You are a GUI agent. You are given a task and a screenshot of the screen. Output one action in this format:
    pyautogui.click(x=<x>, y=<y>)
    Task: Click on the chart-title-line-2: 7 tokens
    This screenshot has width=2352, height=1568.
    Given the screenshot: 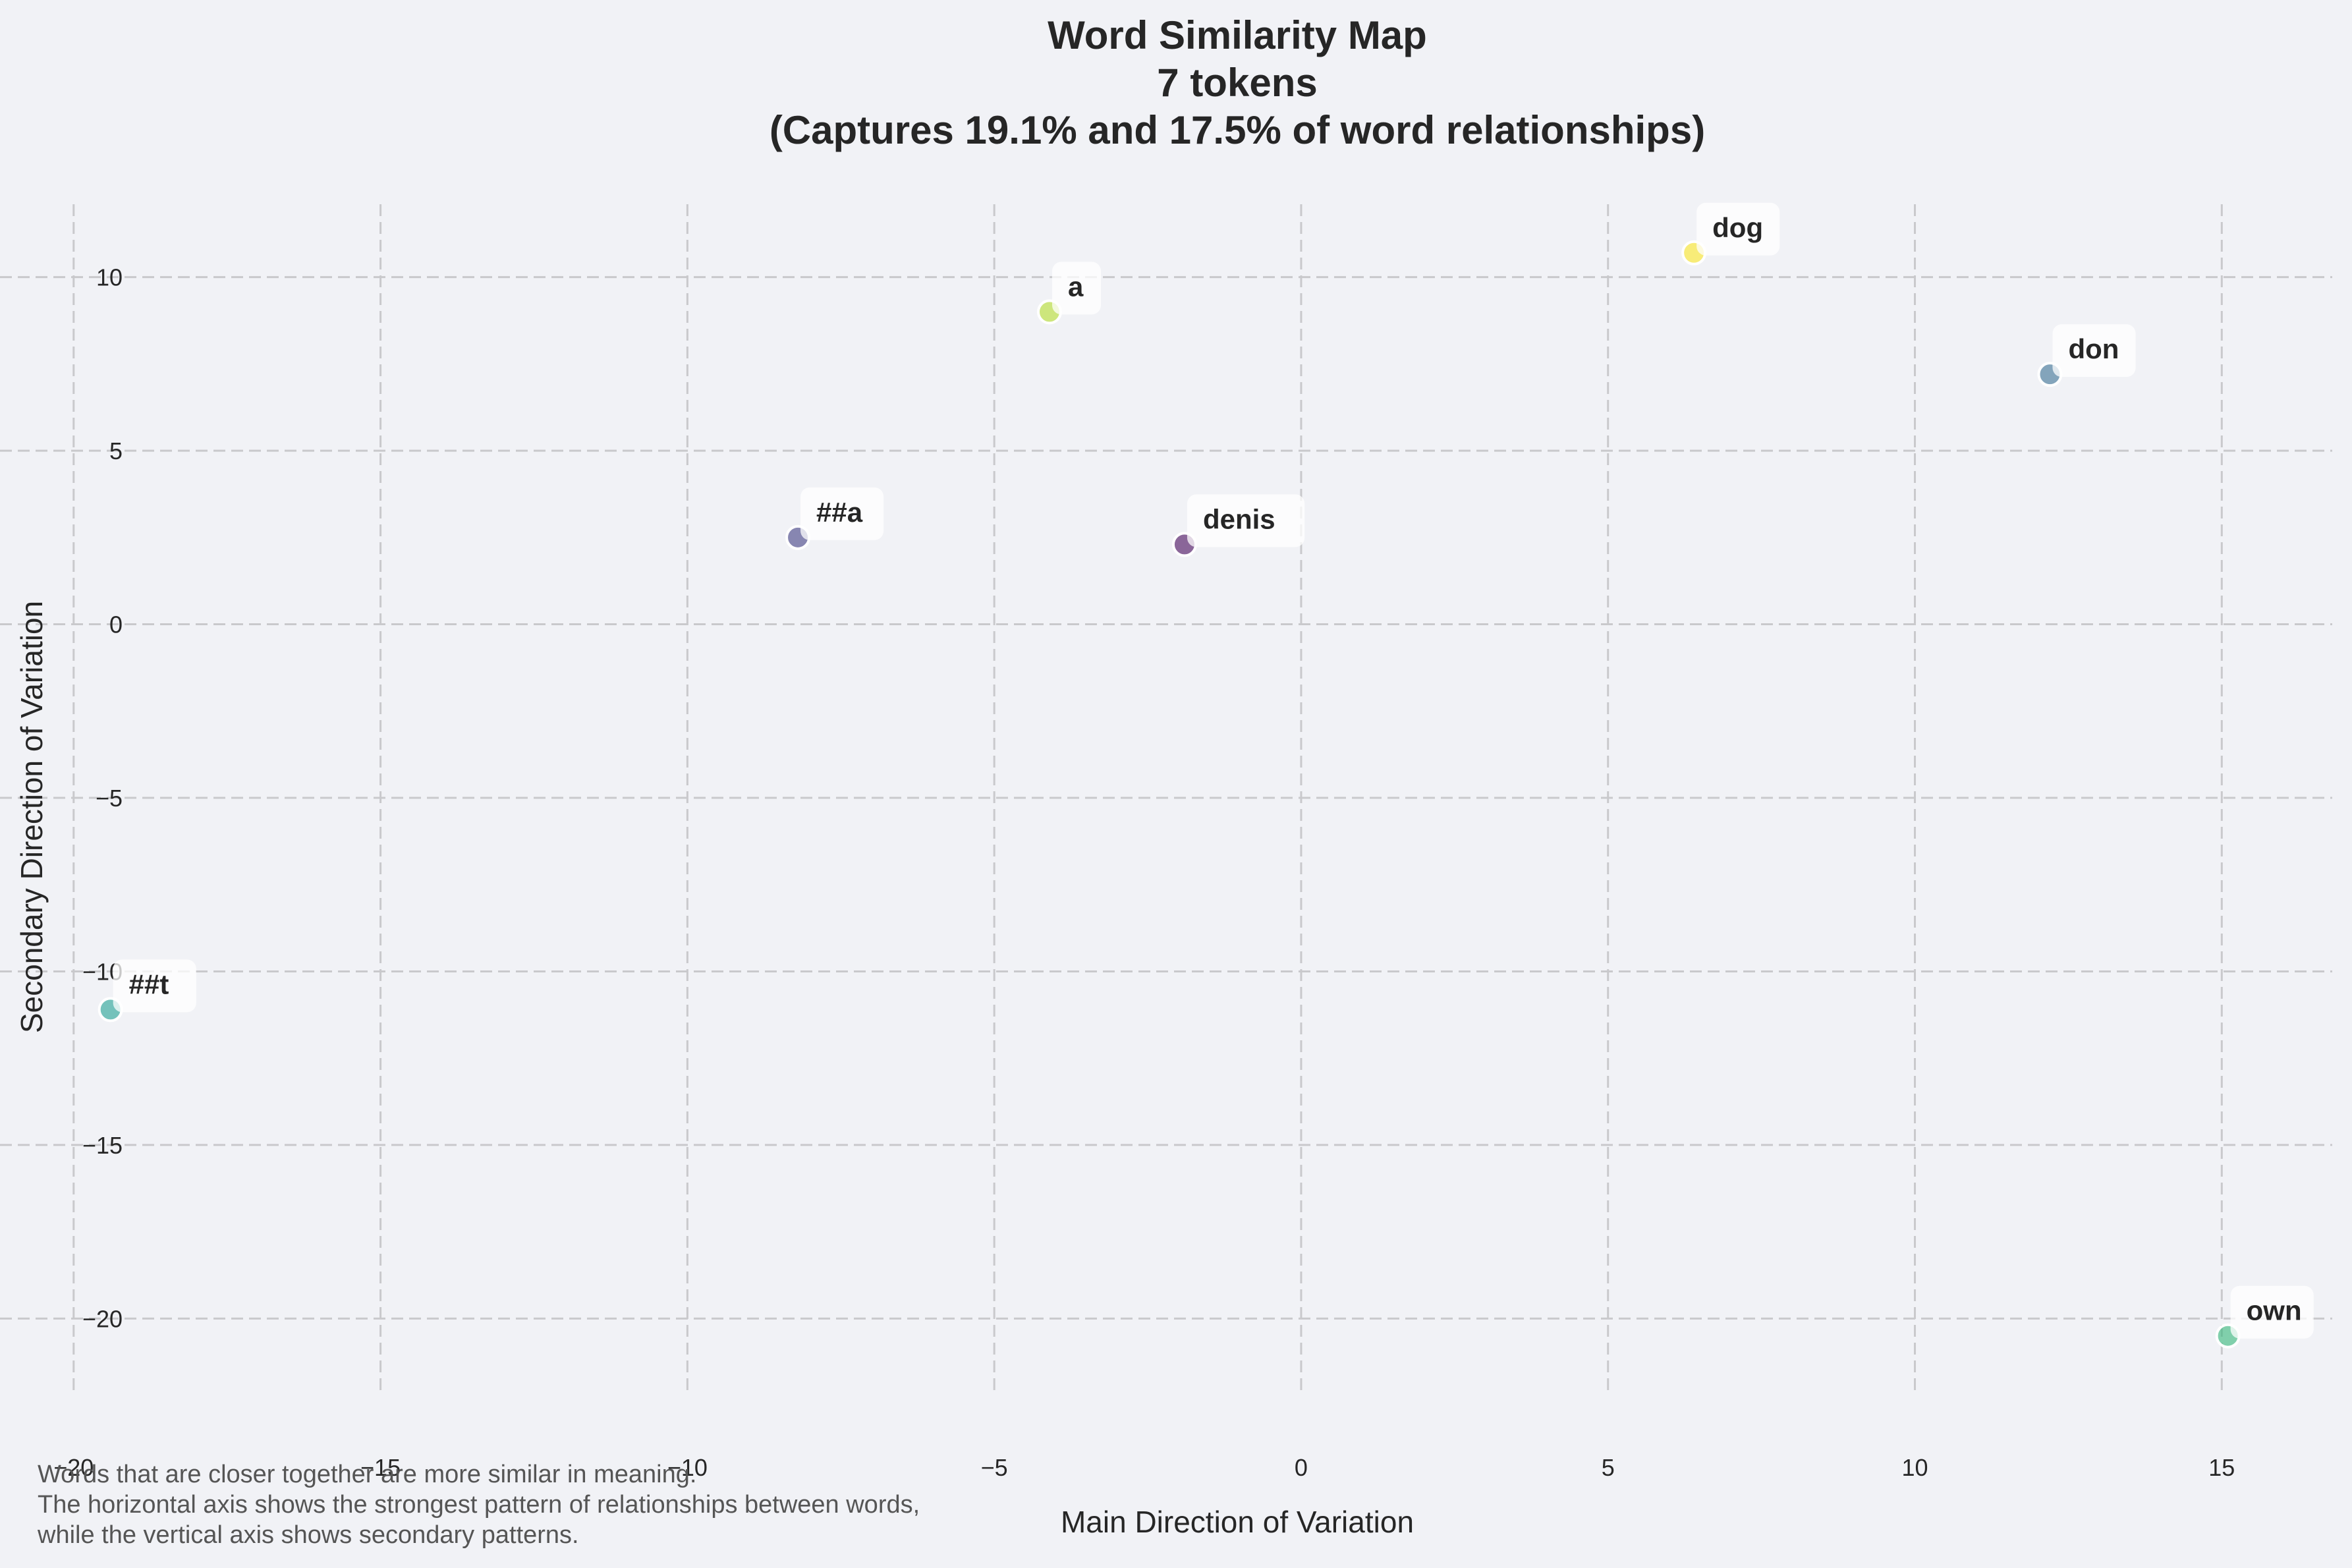 What is the action you would take?
    pyautogui.click(x=1237, y=83)
    